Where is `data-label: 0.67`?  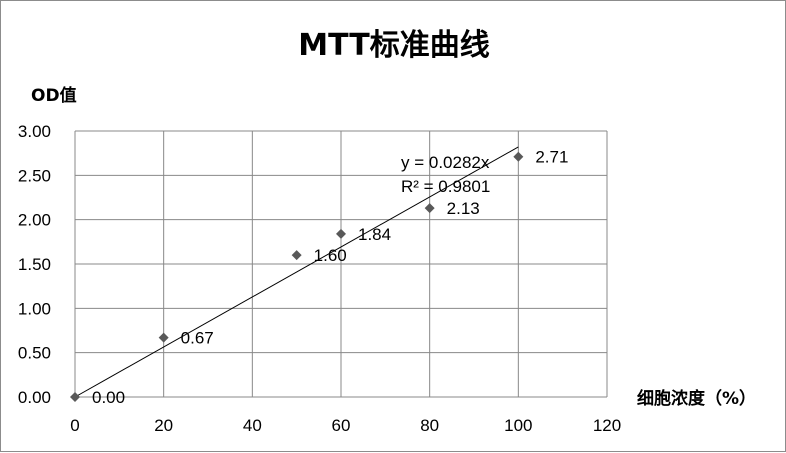
data-label: 0.67 is located at coordinates (197, 338).